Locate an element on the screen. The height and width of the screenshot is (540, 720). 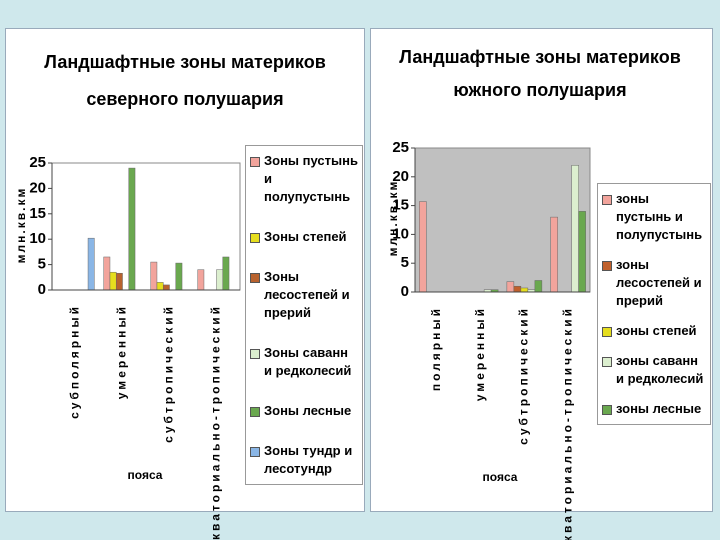
legend-label: зоны лесные is located at coordinates (659, 408).